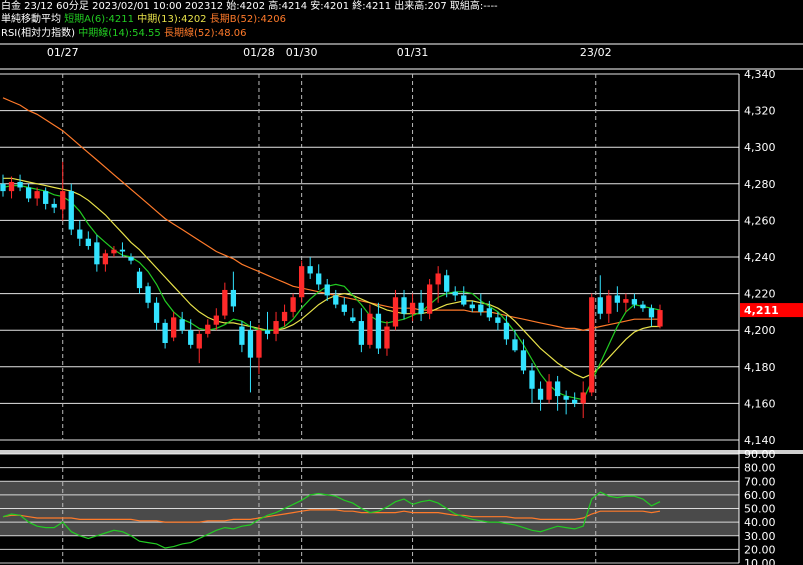 The height and width of the screenshot is (565, 803). What do you see at coordinates (205, 33) in the screenshot?
I see `rsi-long-label: 長期線(52):48.06` at bounding box center [205, 33].